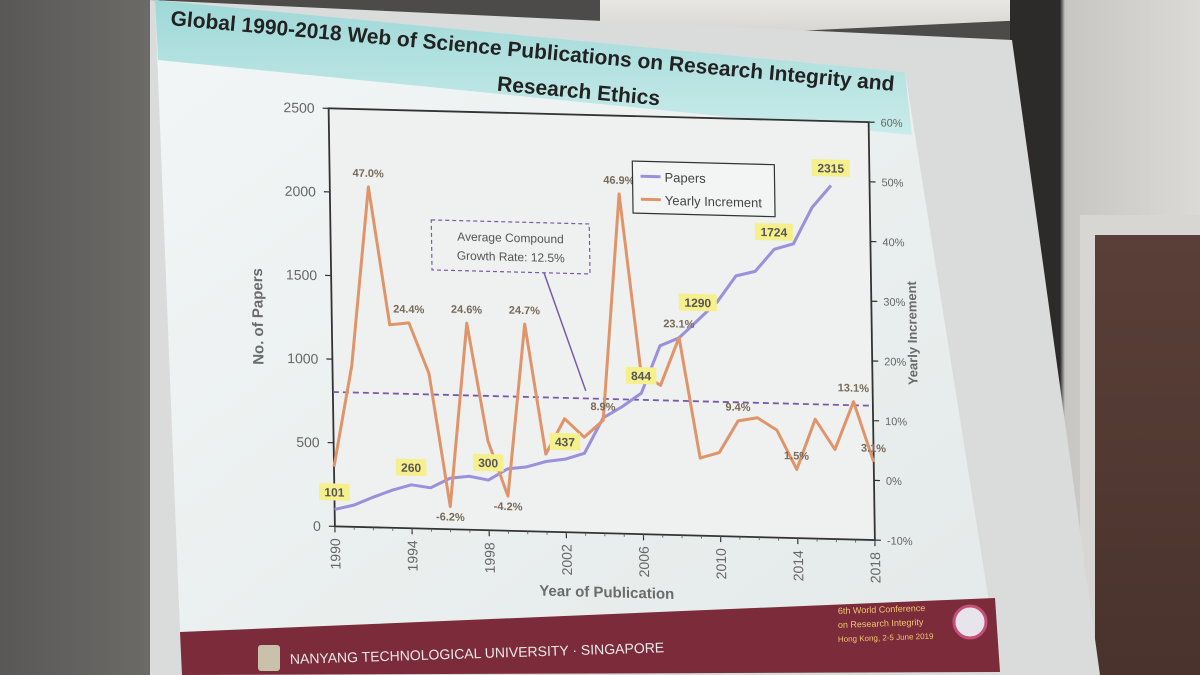  I want to click on data-label-papers: 437, so click(565, 442).